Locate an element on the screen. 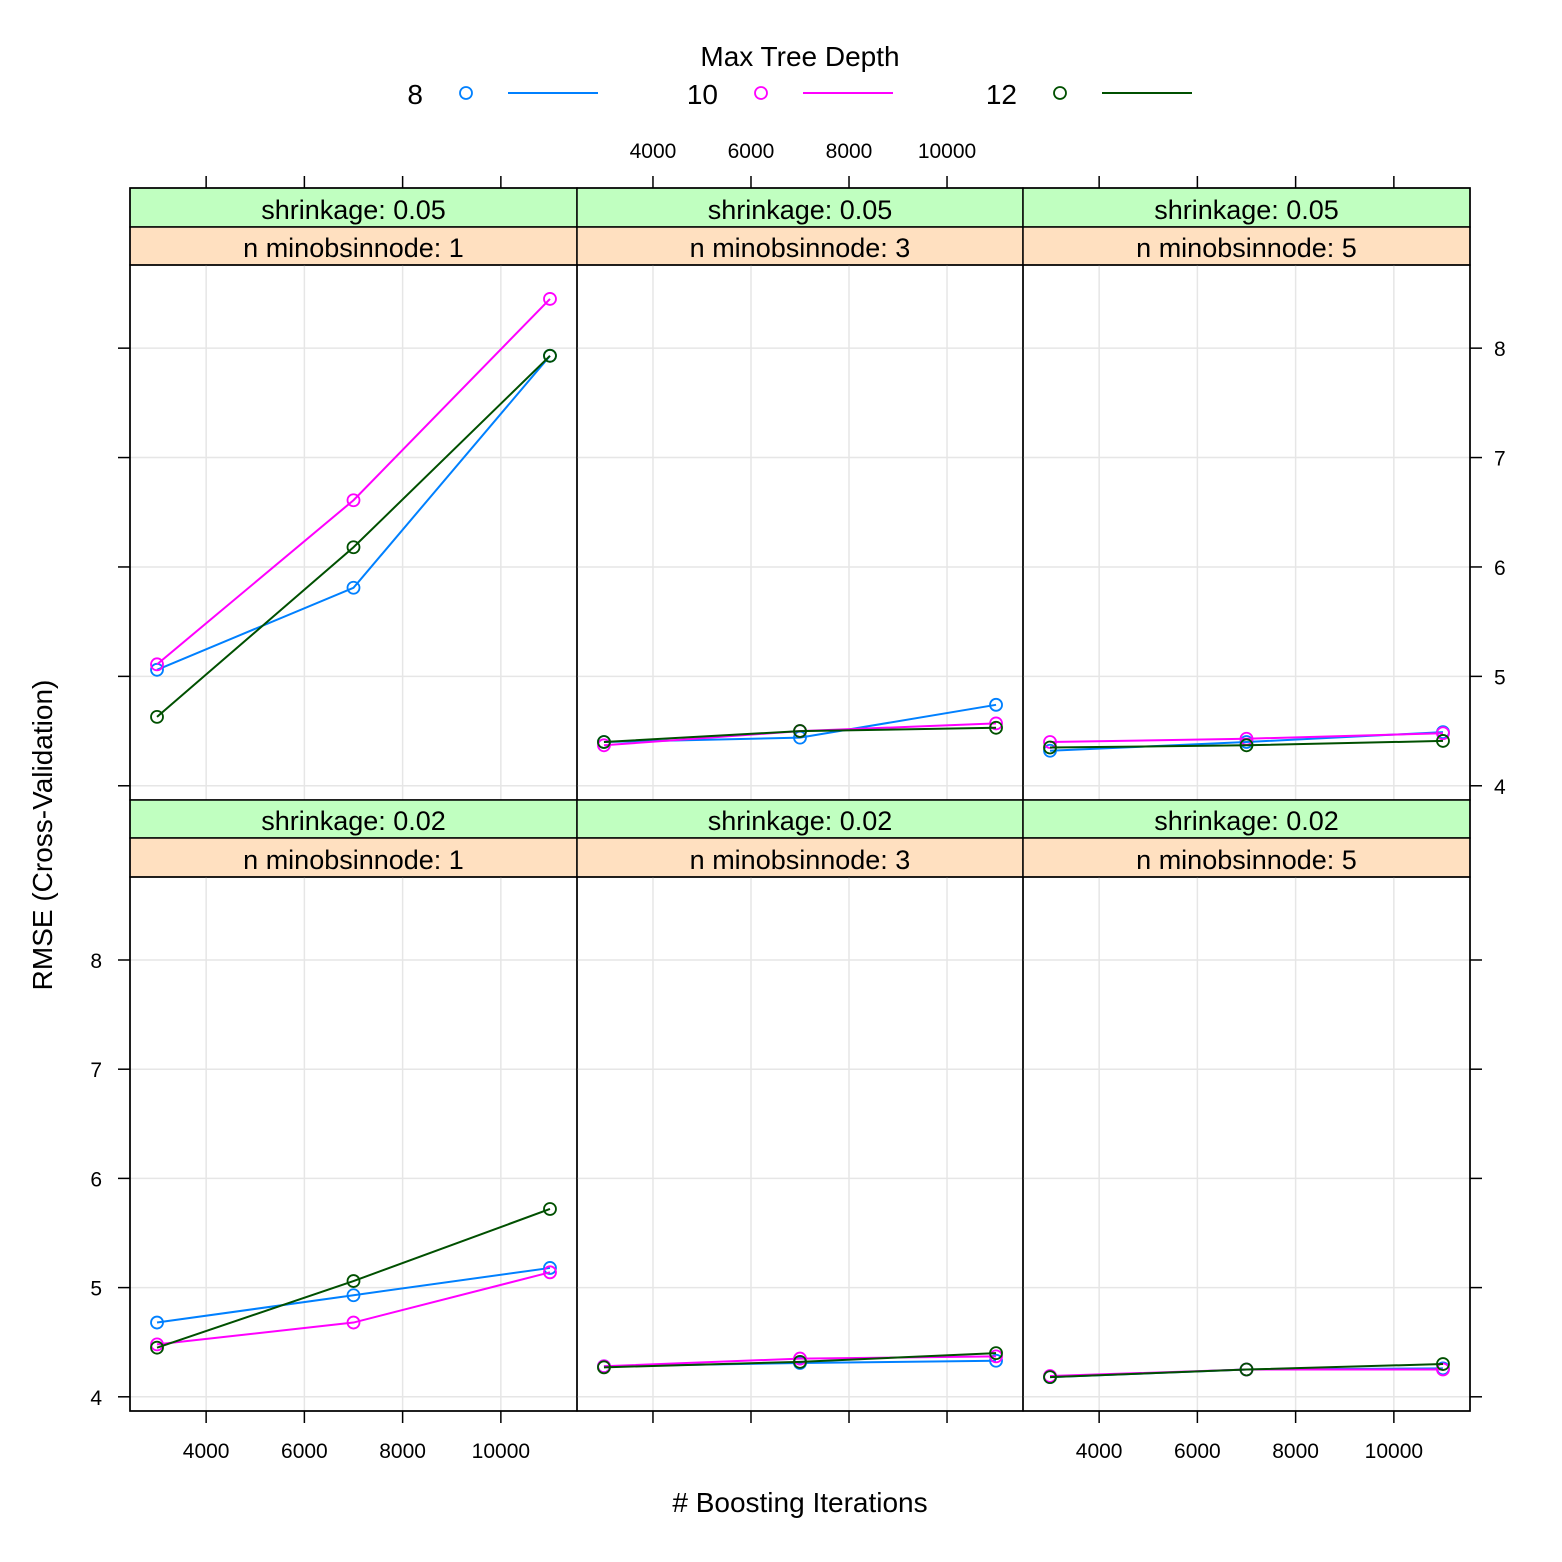  x-tick-label-top: 8000 is located at coordinates (849, 151).